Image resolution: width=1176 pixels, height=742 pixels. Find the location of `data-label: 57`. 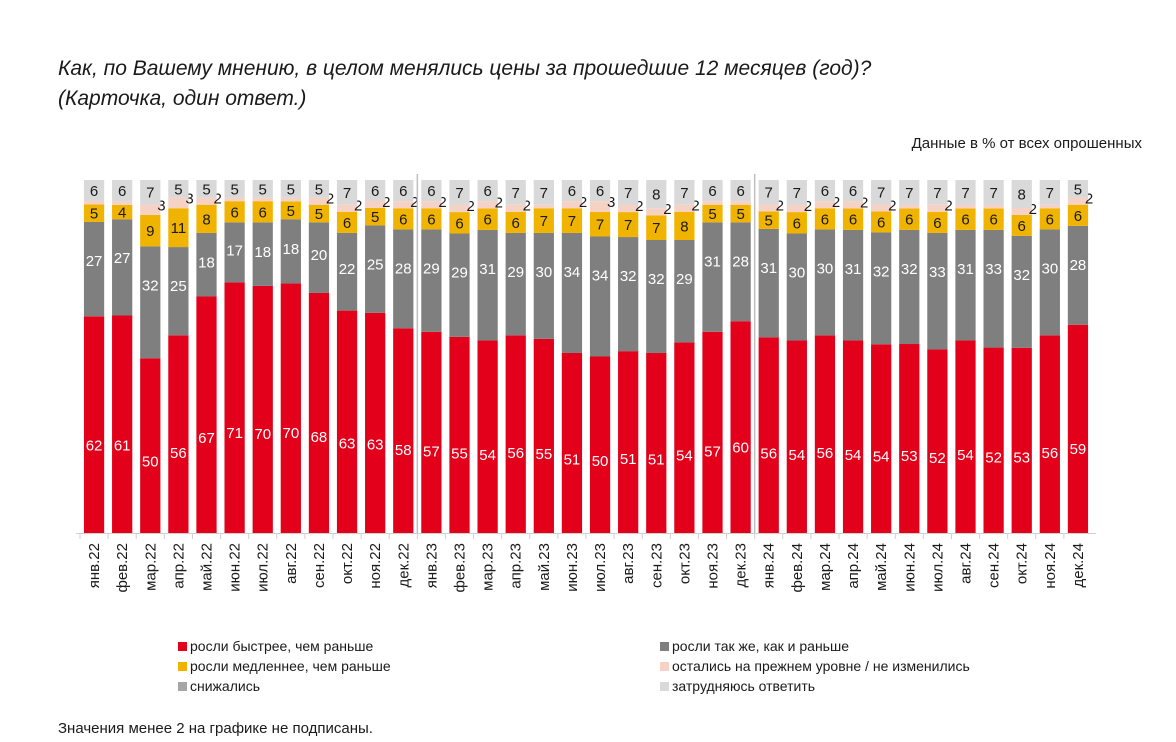

data-label: 57 is located at coordinates (712, 452).